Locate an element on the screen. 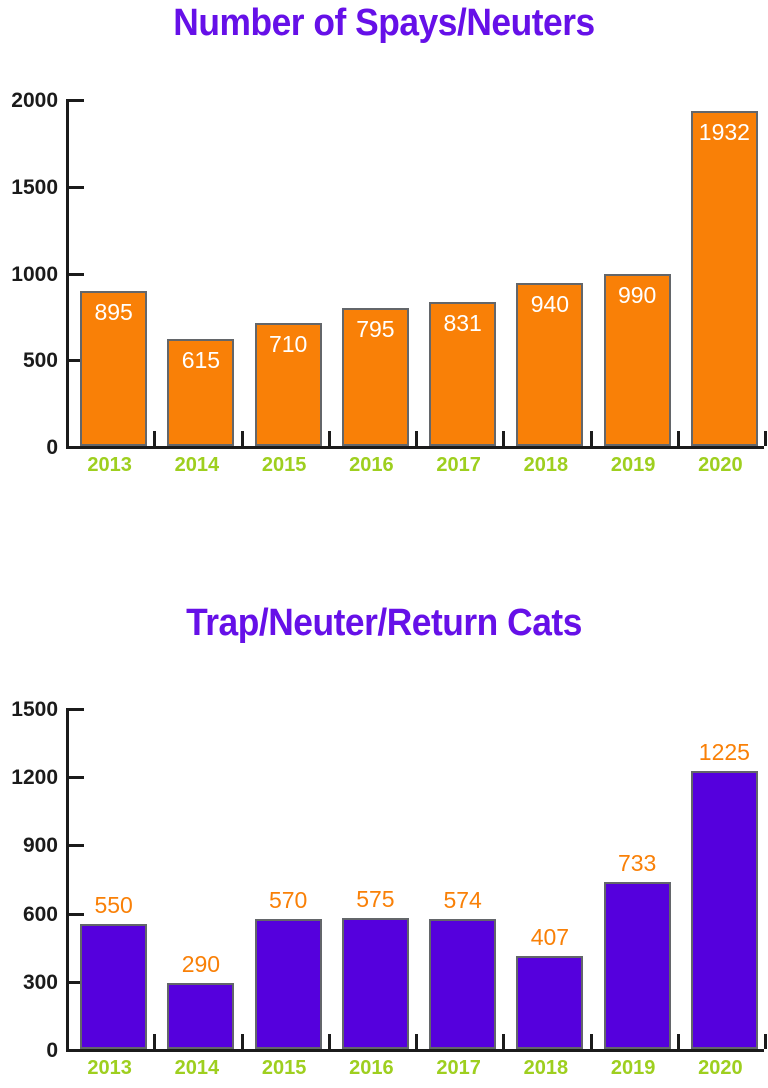 Image resolution: width=768 pixels, height=1088 pixels. bar-value-label: 710 is located at coordinates (288, 343).